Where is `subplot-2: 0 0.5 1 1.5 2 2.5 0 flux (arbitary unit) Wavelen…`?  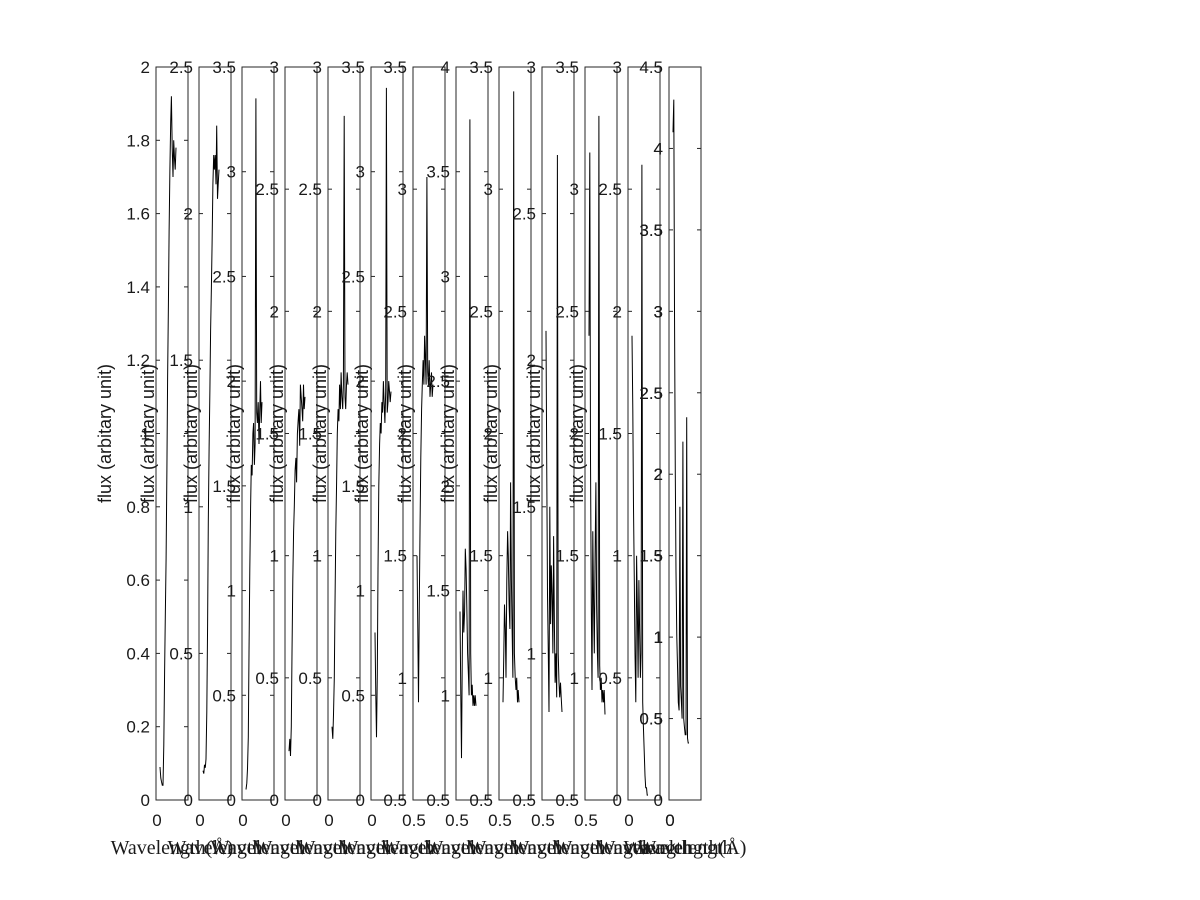 subplot-2: 0 0.5 1 1.5 2 2.5 0 flux (arbitary unit) Wavelen… is located at coordinates (200, 458).